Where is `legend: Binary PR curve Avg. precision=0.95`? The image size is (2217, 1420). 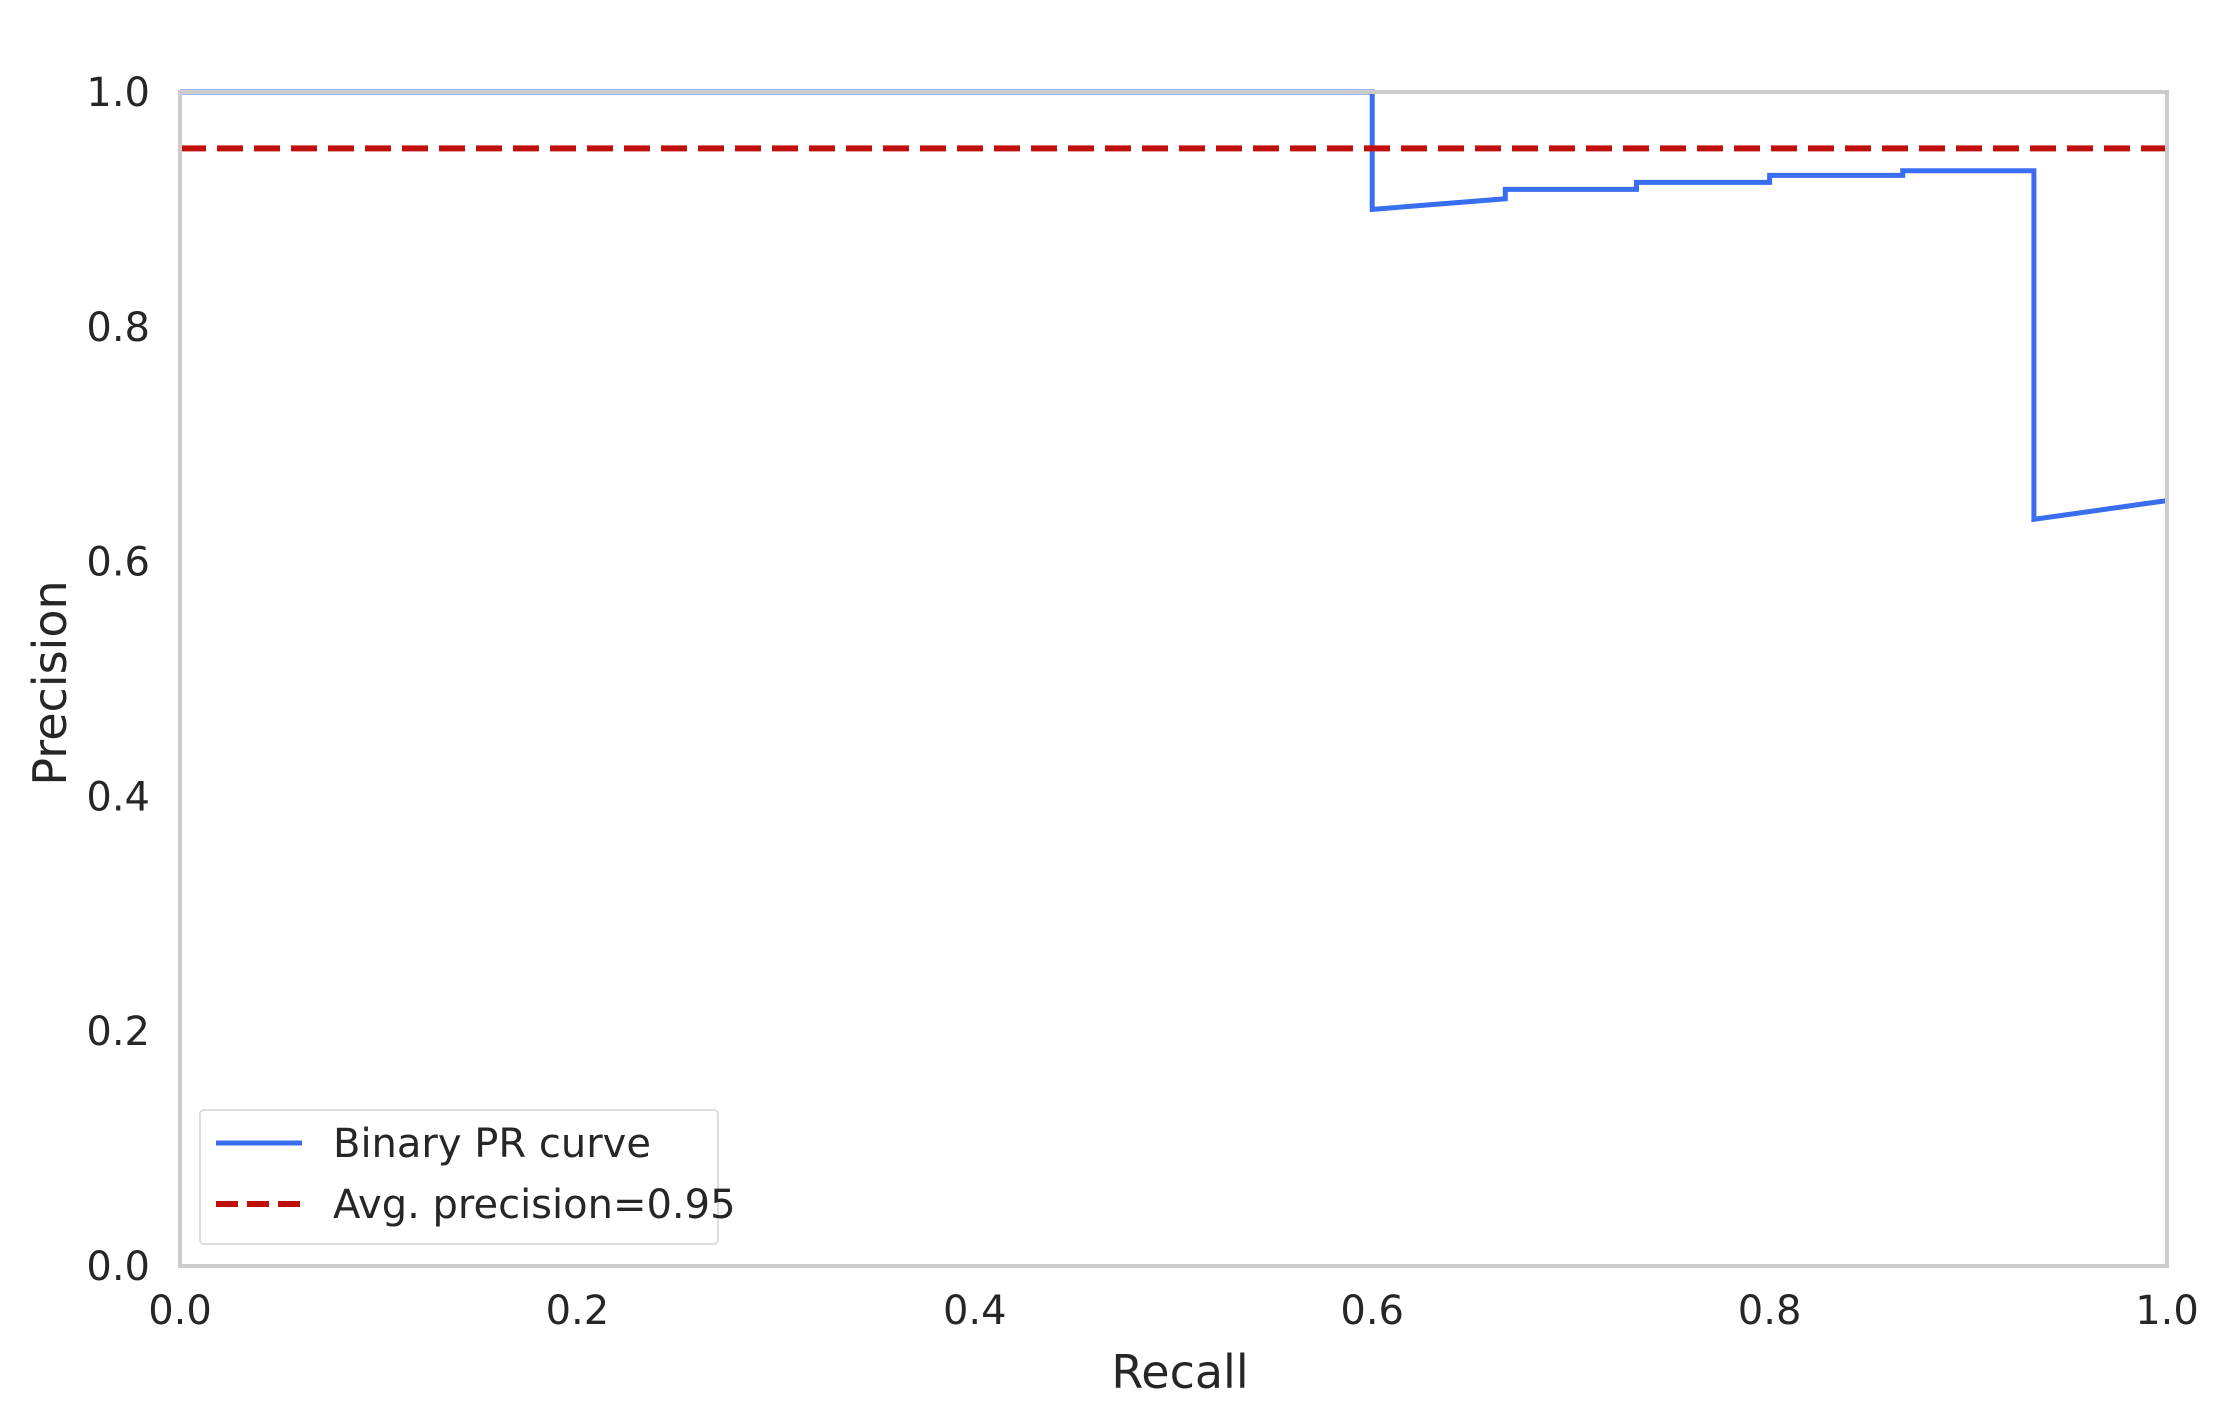 legend: Binary PR curve Avg. precision=0.95 is located at coordinates (467, 1177).